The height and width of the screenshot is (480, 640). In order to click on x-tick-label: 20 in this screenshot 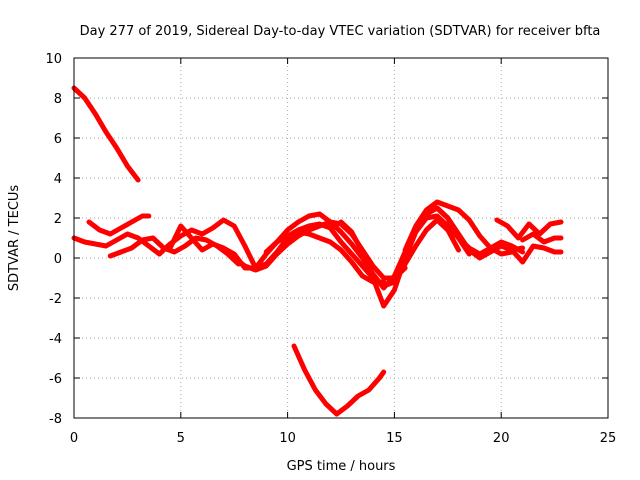, I will do `click(501, 438)`.